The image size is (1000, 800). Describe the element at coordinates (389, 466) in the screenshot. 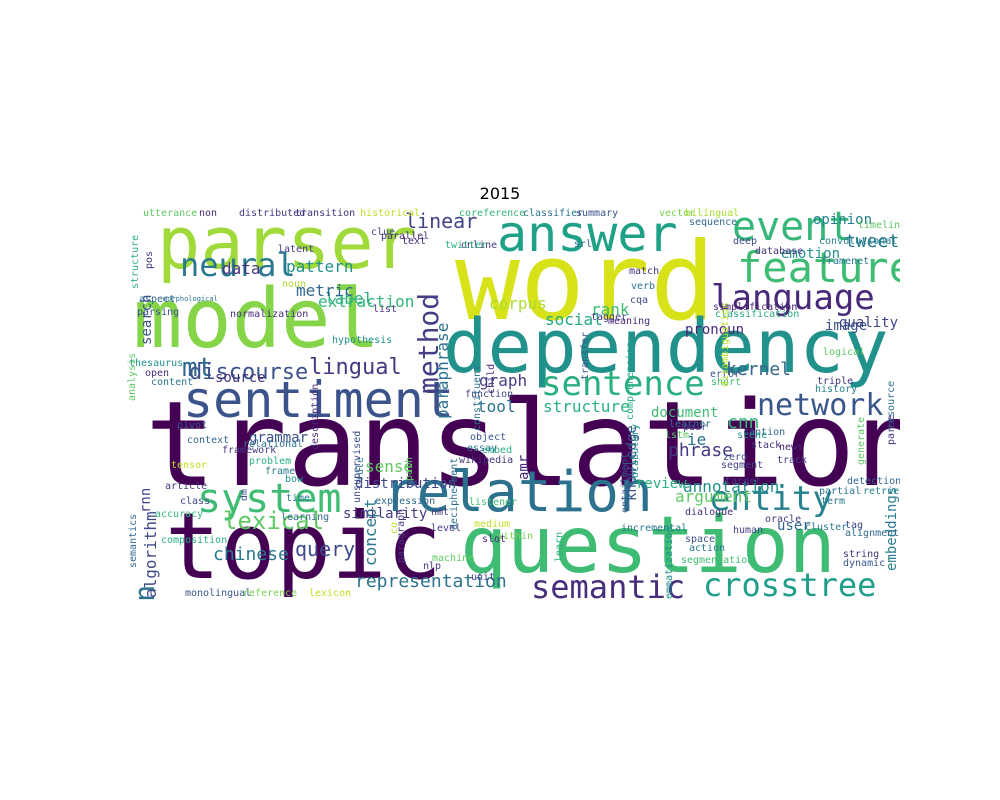

I see `cloud-word: sense` at that location.